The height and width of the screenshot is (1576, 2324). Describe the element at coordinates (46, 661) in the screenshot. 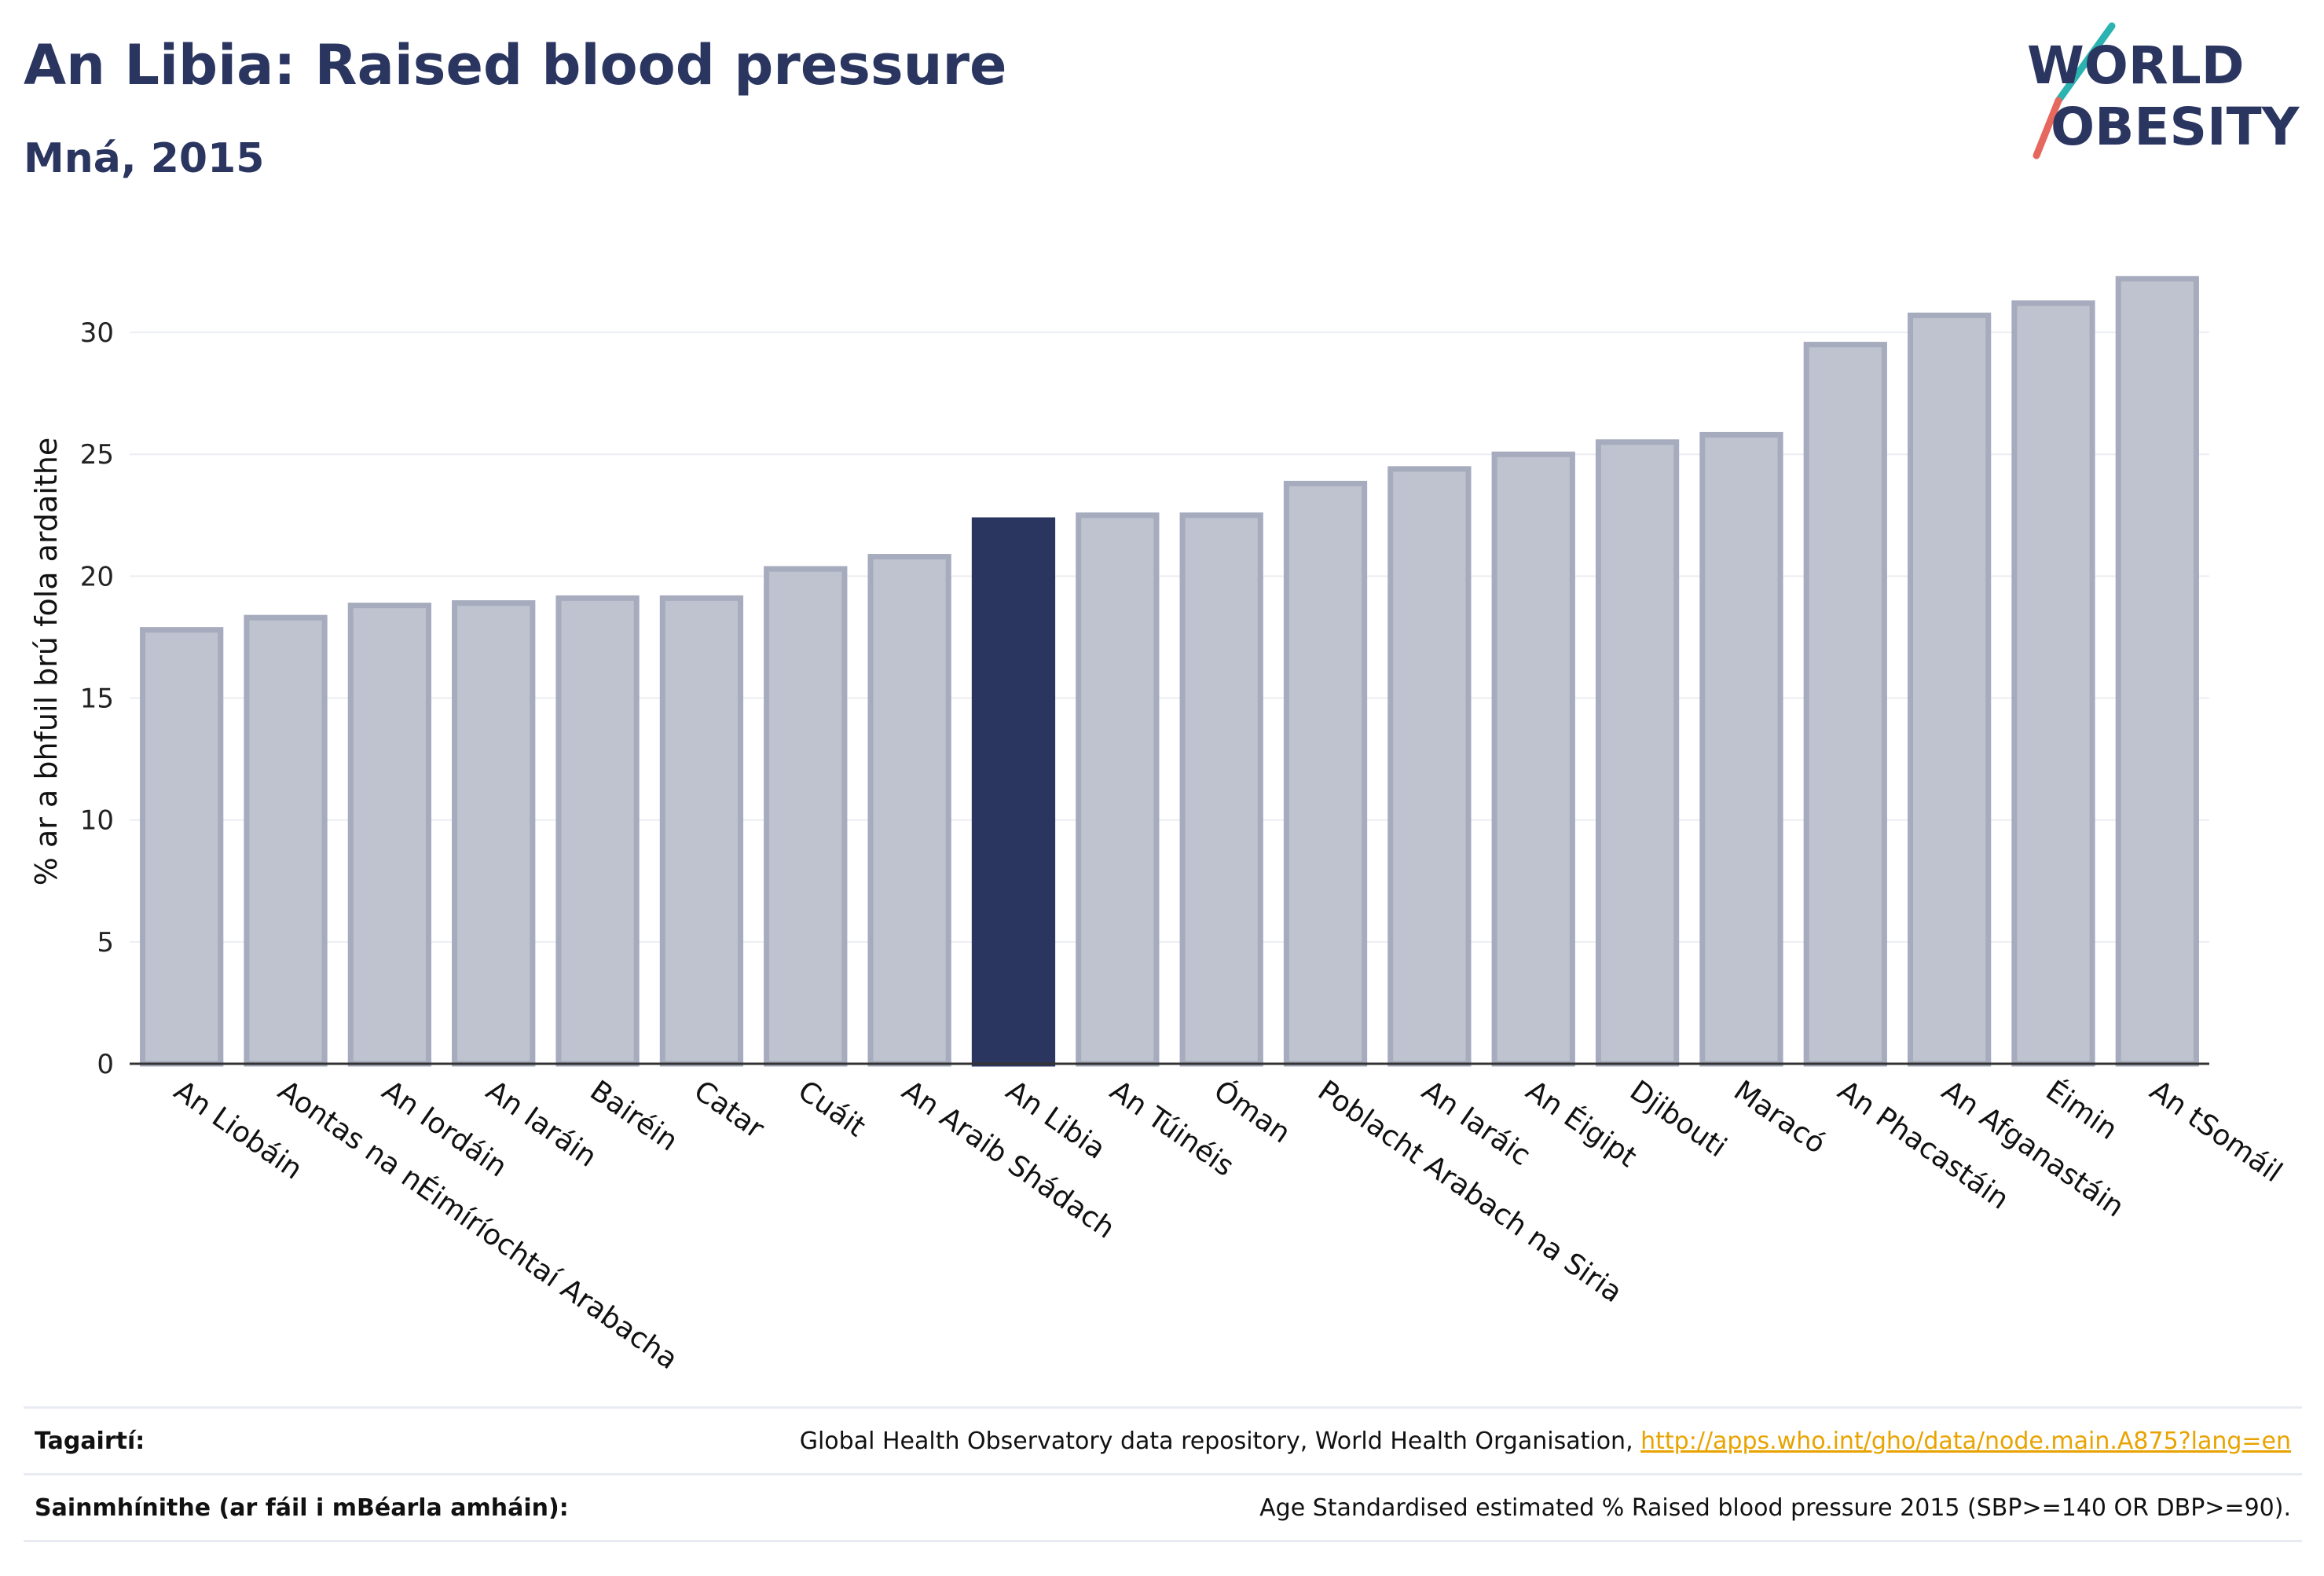

I see `y-axis-label: % ar a bhfuil brú fola ardaithe` at that location.